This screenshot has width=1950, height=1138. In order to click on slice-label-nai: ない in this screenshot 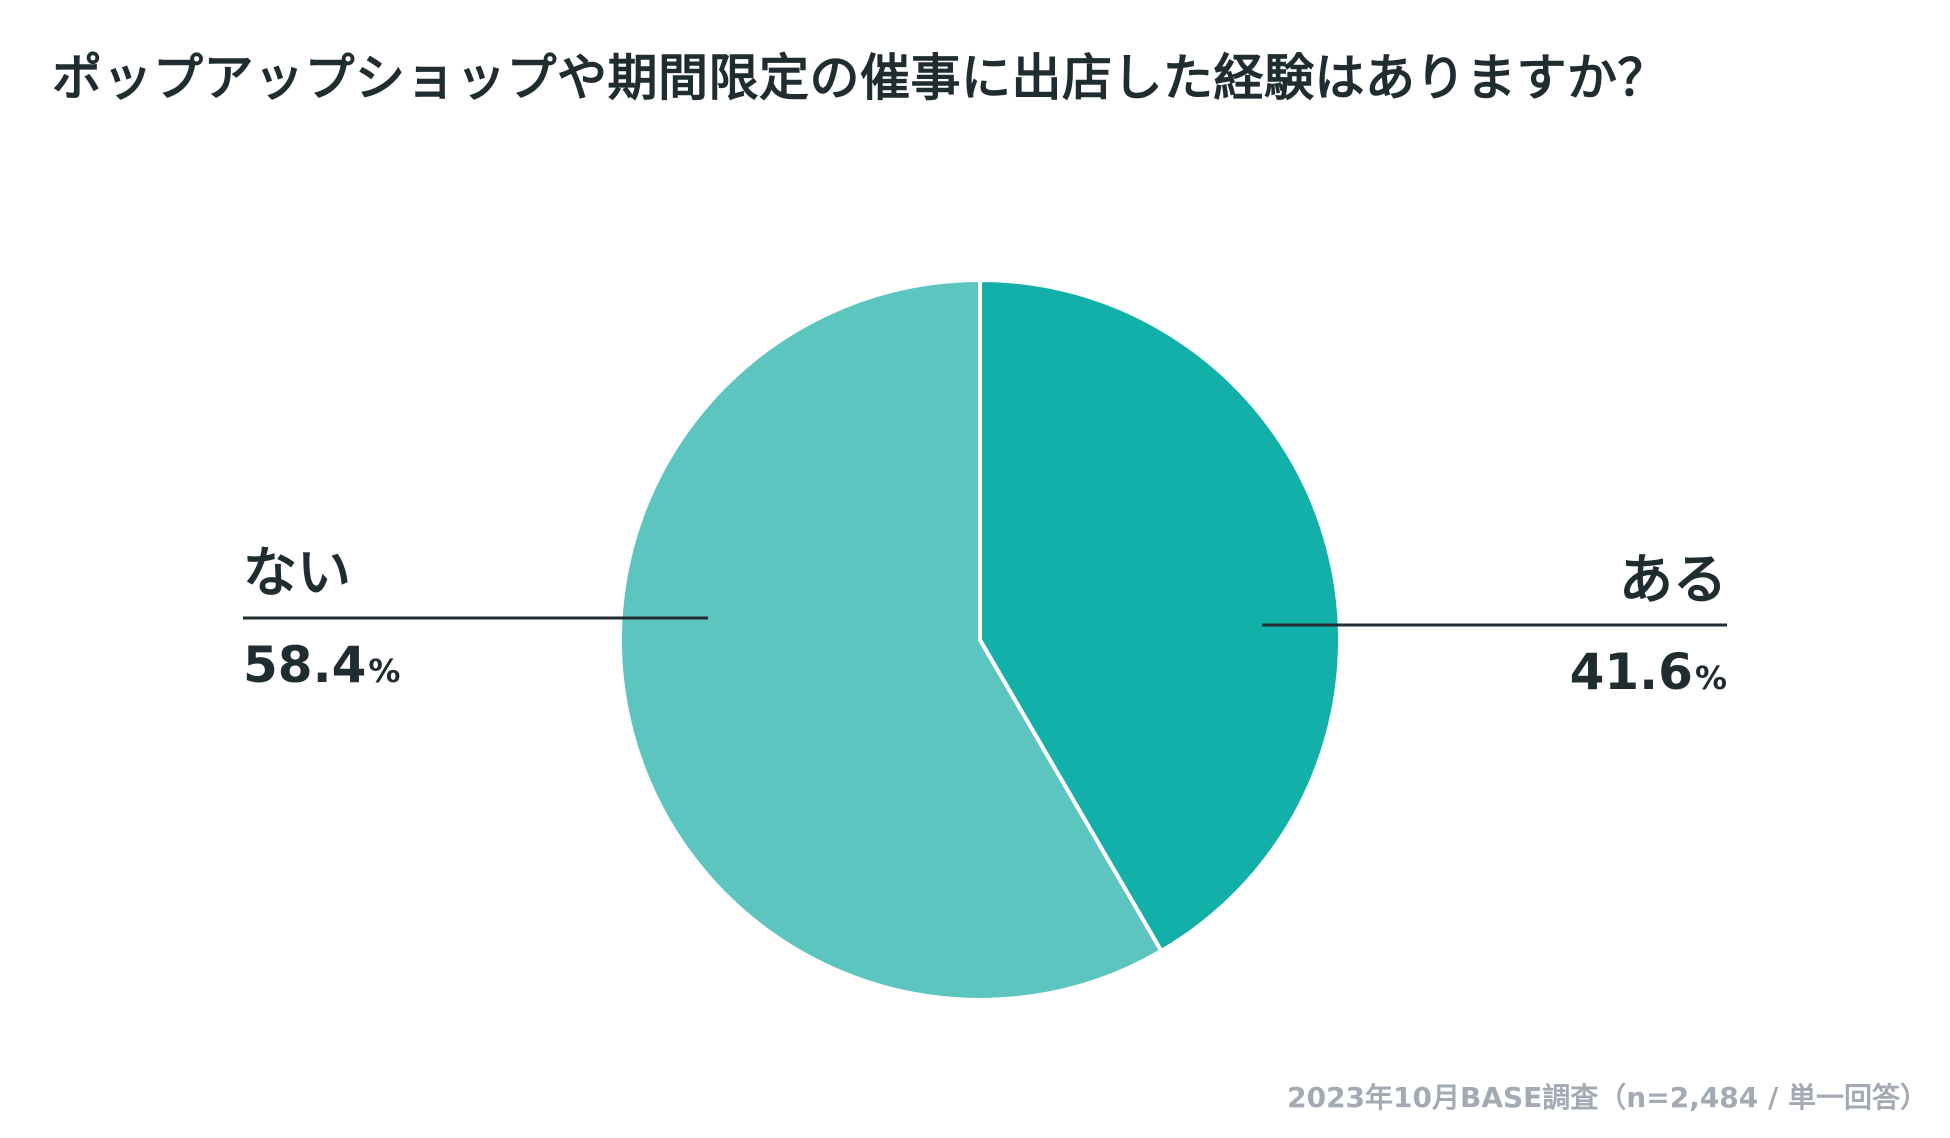, I will do `click(297, 572)`.